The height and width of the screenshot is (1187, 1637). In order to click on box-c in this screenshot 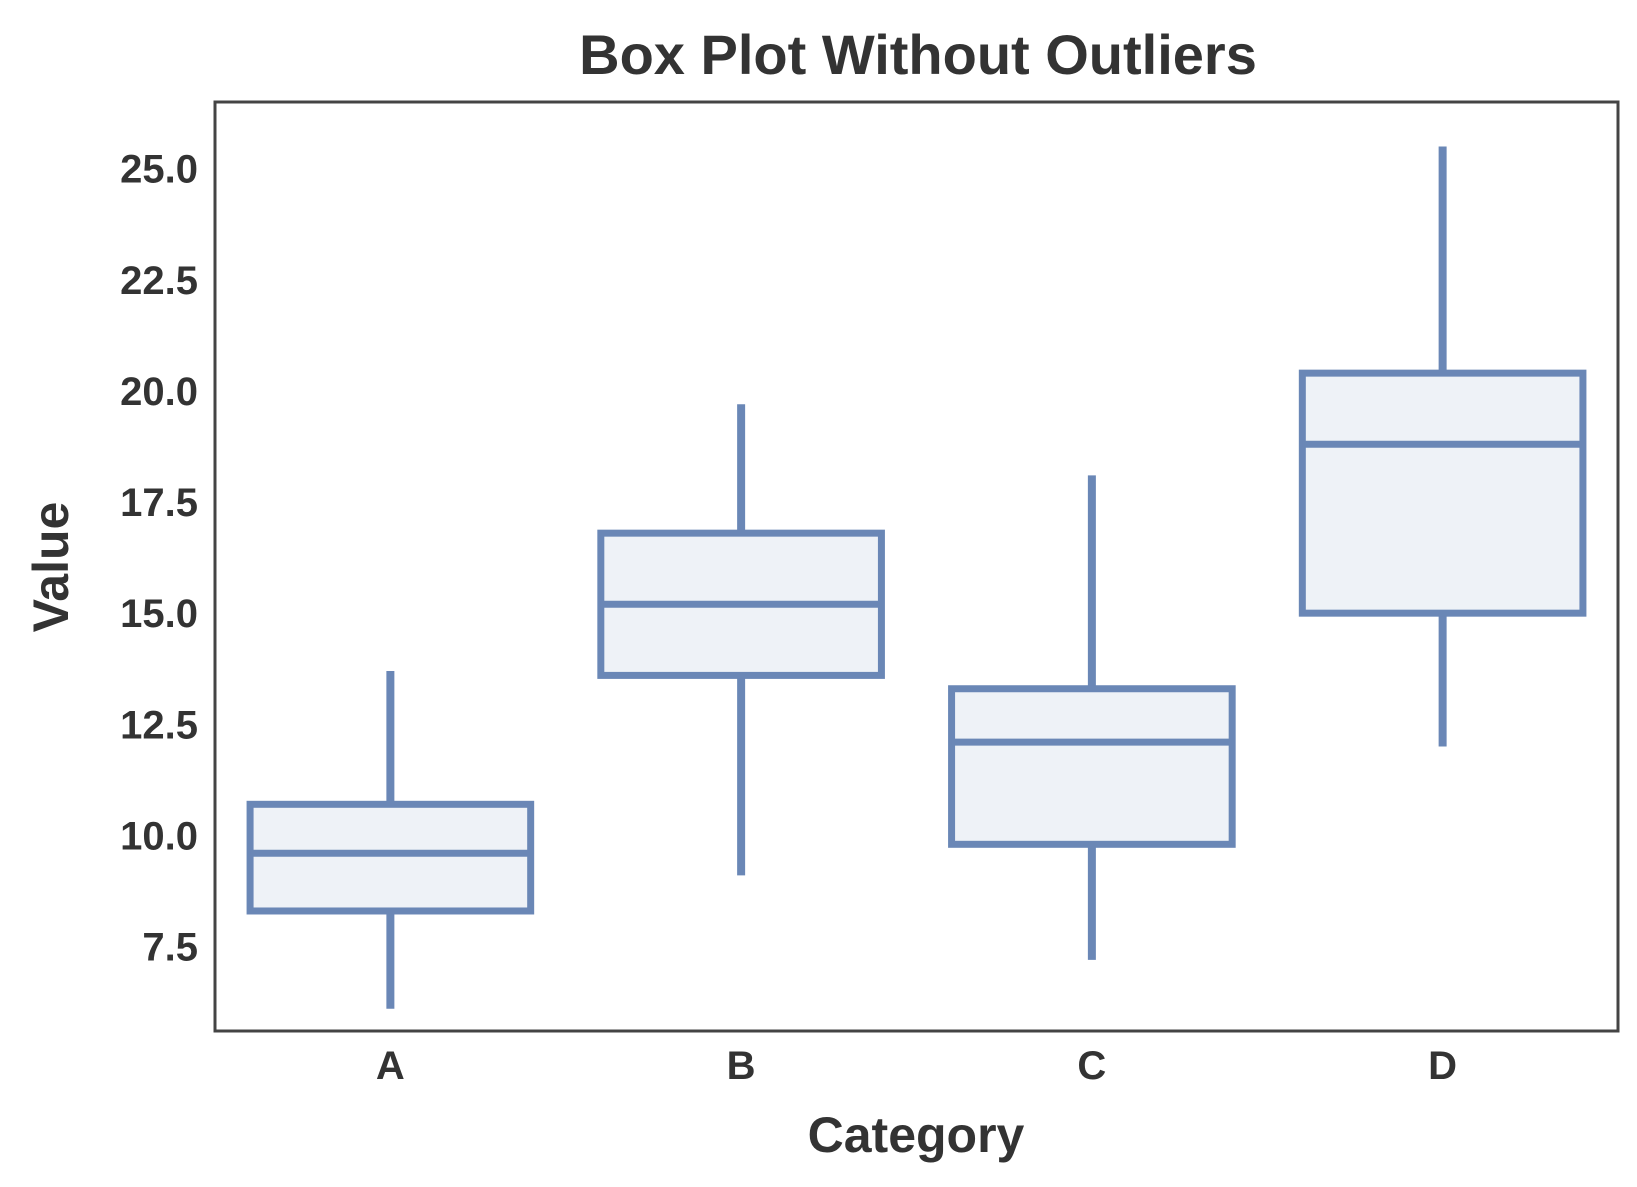, I will do `click(1092, 717)`.